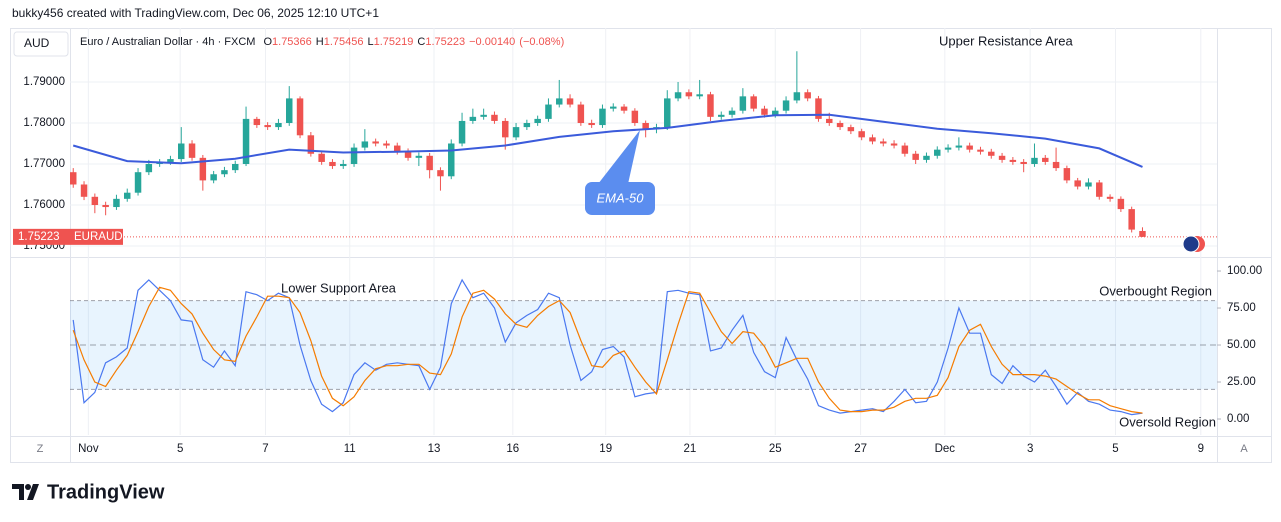  What do you see at coordinates (1115, 449) in the screenshot?
I see `x-tick-label: 5` at bounding box center [1115, 449].